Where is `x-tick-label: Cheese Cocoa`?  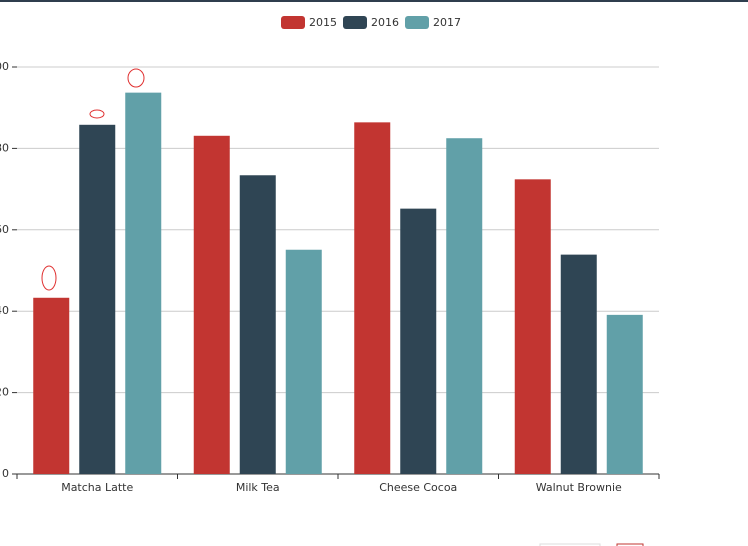 x-tick-label: Cheese Cocoa is located at coordinates (418, 487).